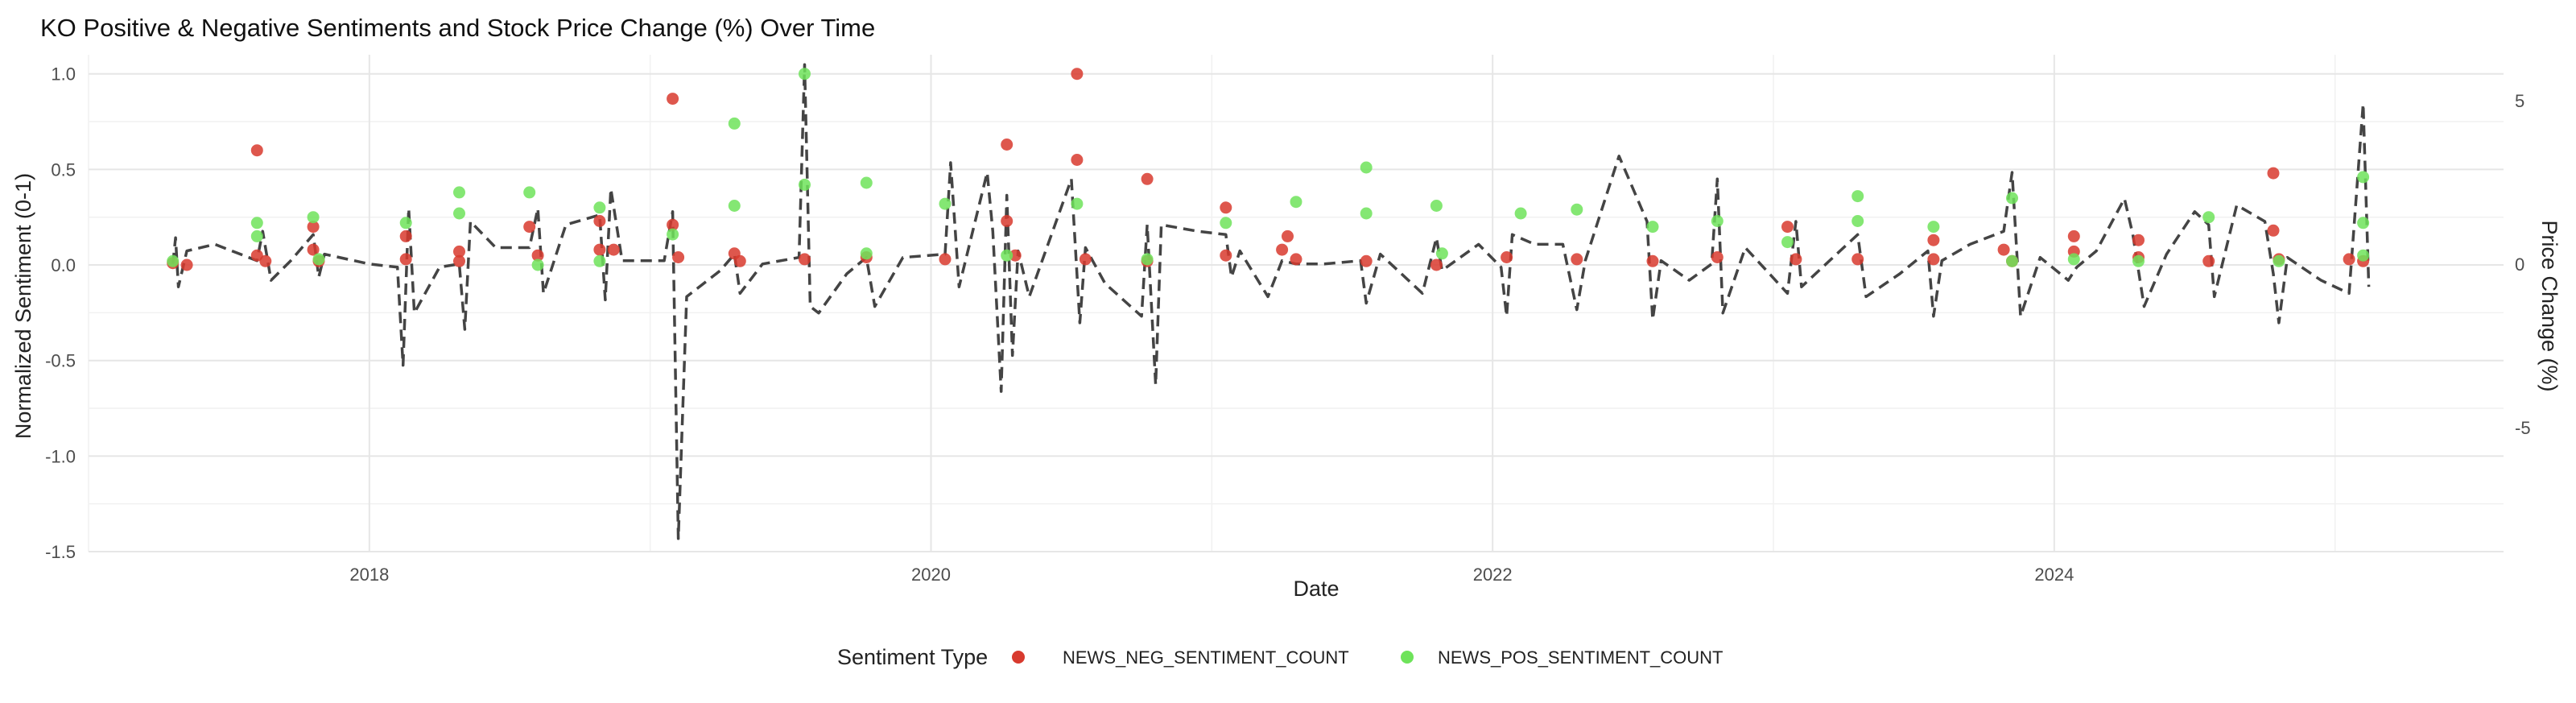 The height and width of the screenshot is (703, 2576). I want to click on x-tick-label: 2020, so click(931, 575).